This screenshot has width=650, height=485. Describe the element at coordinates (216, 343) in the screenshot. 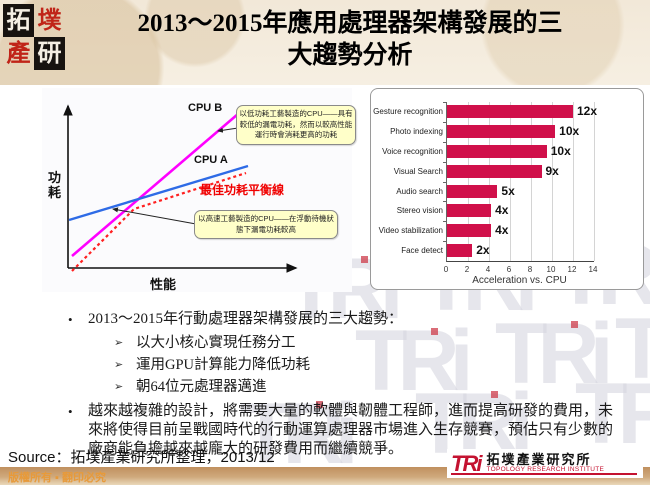

I see `sub-bullet-text: 以大小核心實現任務分工` at that location.